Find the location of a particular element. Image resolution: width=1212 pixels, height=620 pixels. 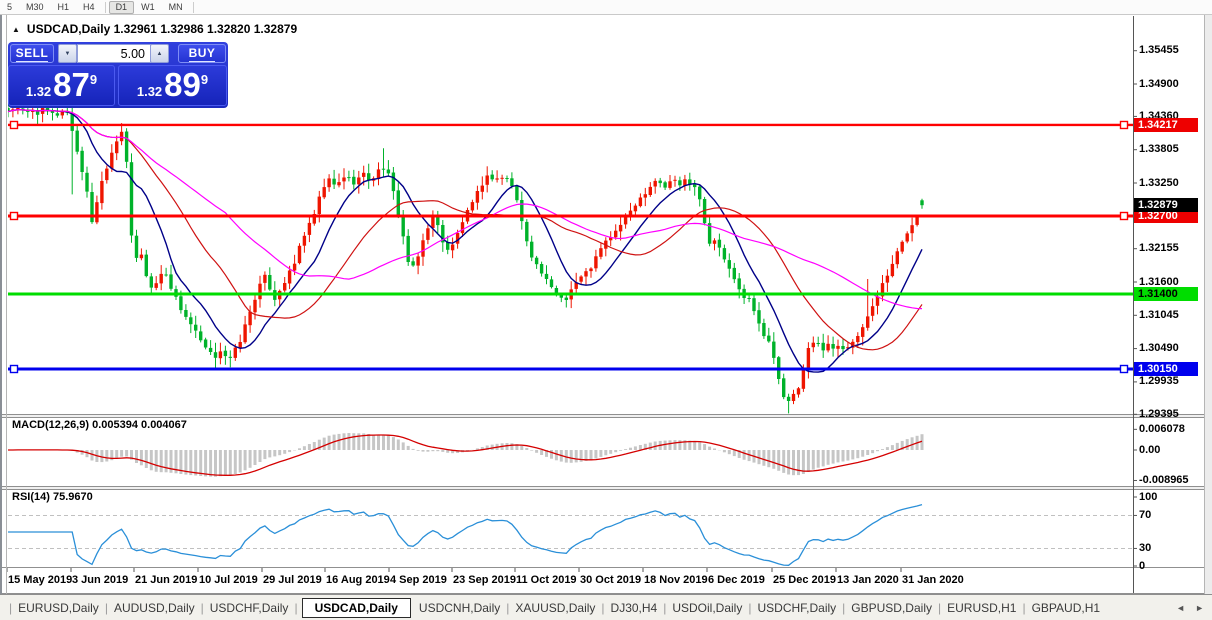

tab-scroll-right-icon: ► is located at coordinates (1199, 607).